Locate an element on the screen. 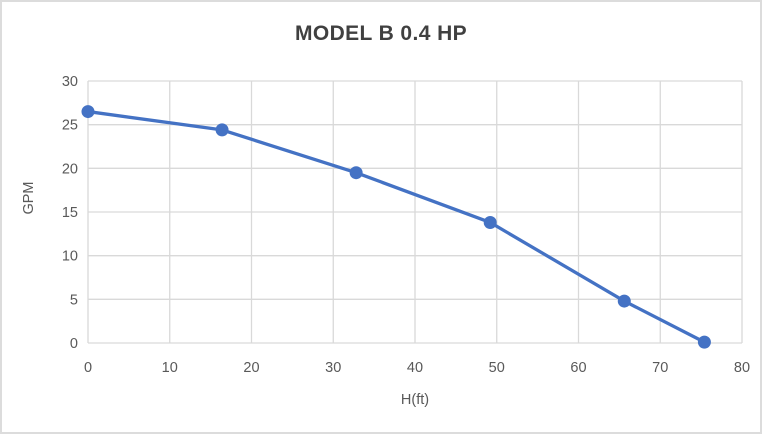  x-tick-label: 70 is located at coordinates (660, 368).